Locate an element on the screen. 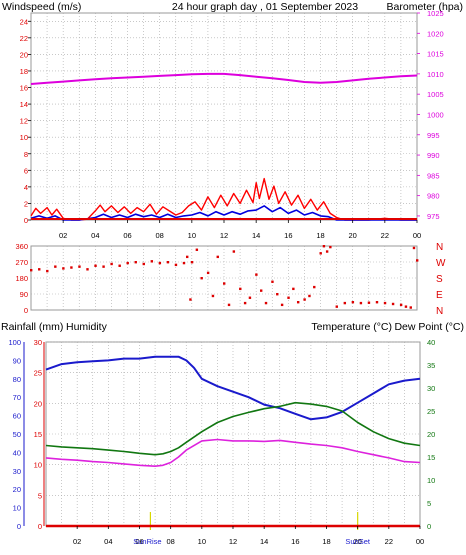 The width and height of the screenshot is (466, 555). barometer-tick-label: 1000 is located at coordinates (435, 114).